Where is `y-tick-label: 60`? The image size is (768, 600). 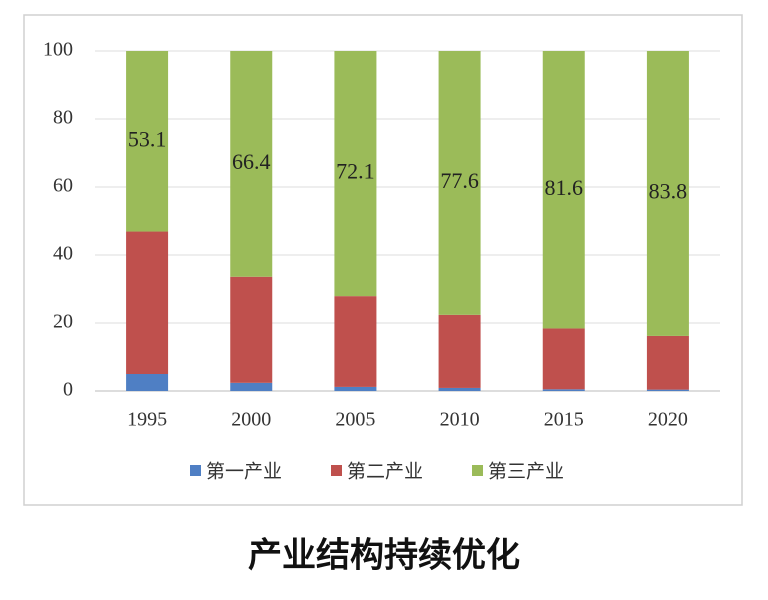
y-tick-label: 60 is located at coordinates (63, 186).